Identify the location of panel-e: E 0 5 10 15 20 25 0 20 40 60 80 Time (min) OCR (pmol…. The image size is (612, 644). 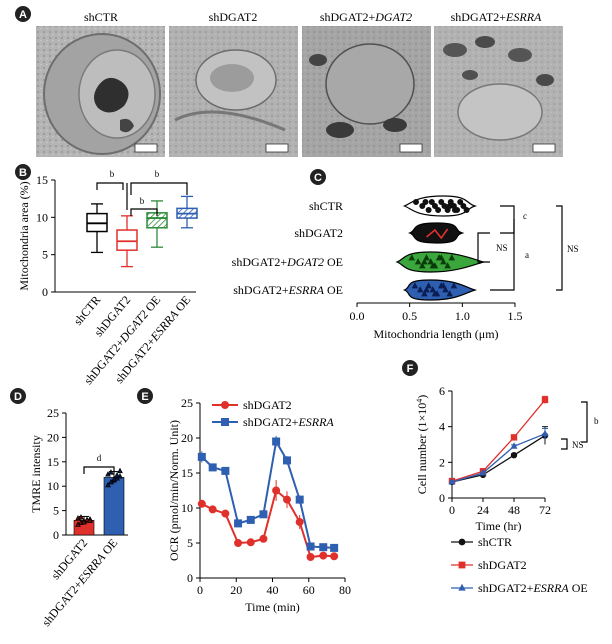
(244, 501).